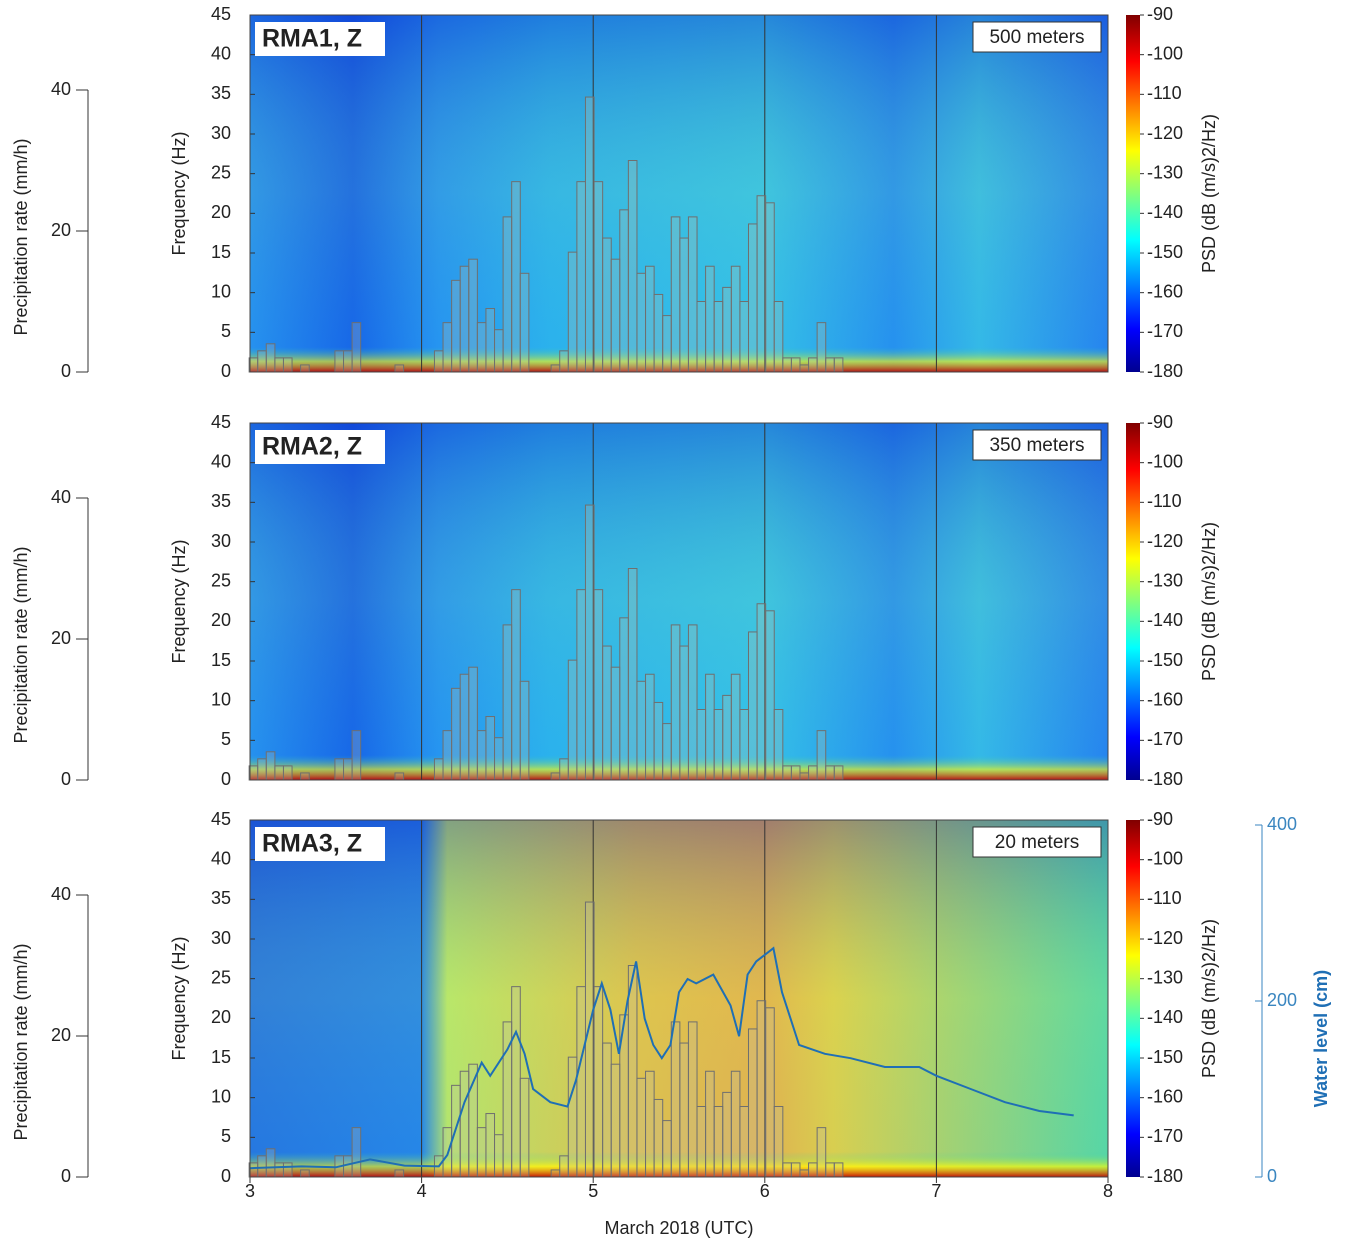 This screenshot has height=1245, width=1349. Describe the element at coordinates (1165, 133) in the screenshot. I see `colorbar-tick-label: -120` at that location.